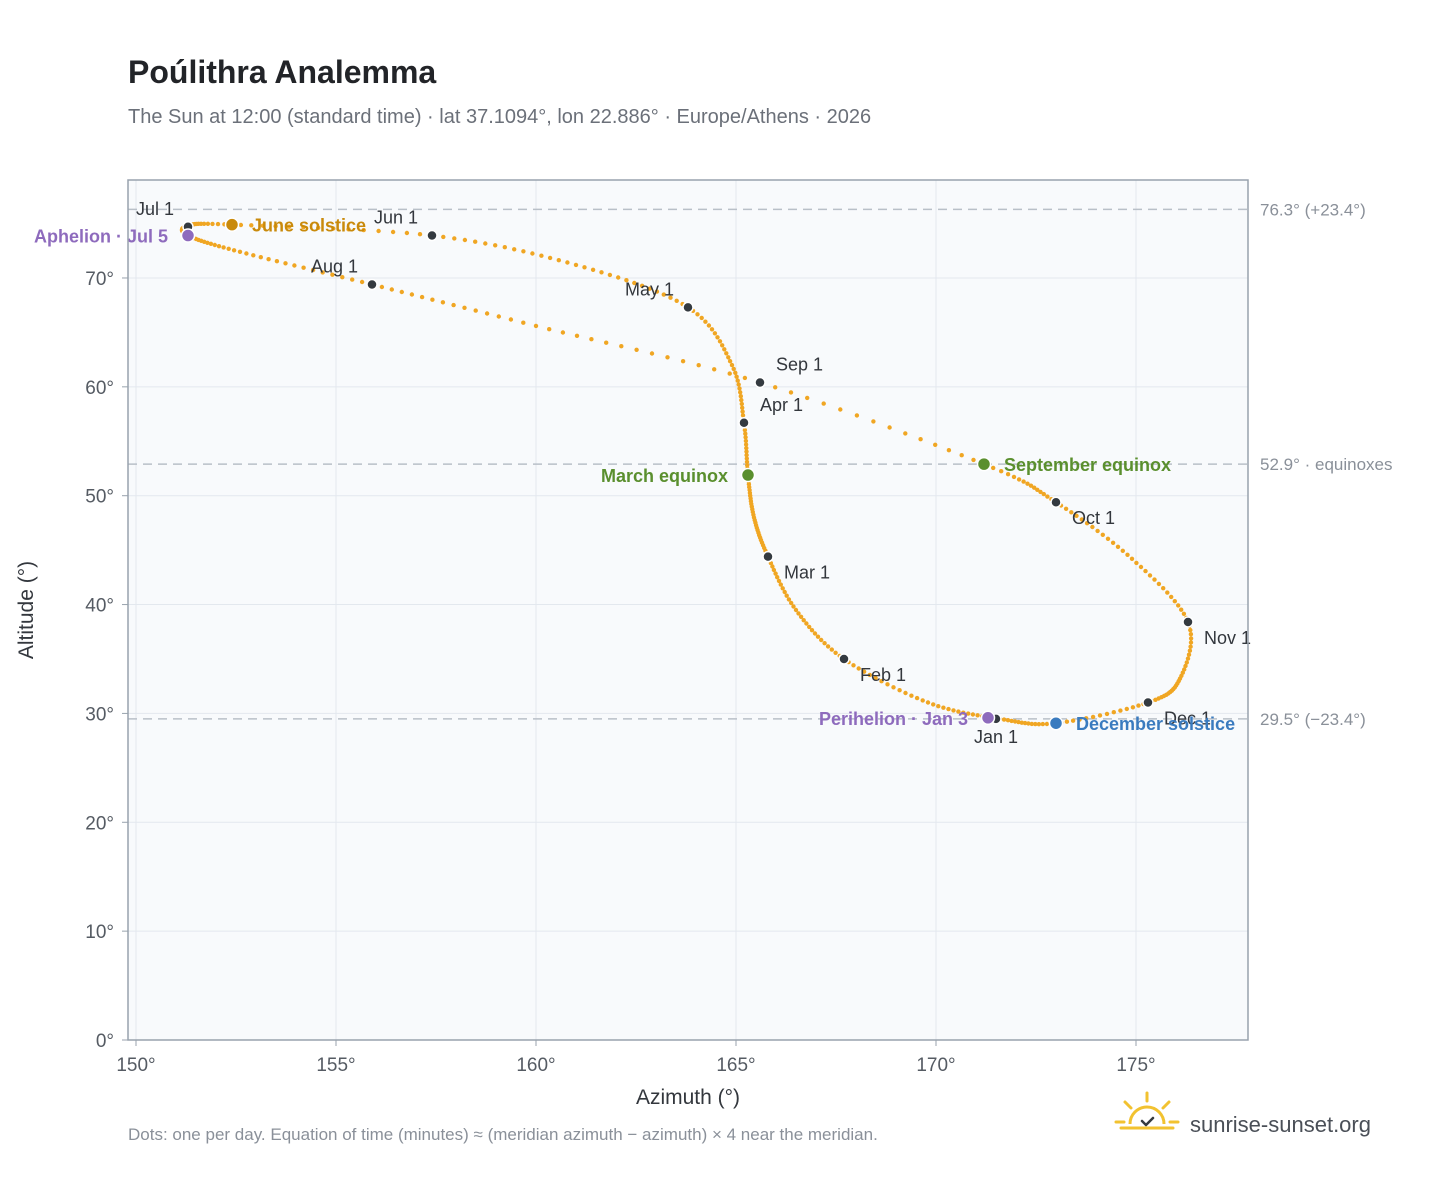  Describe the element at coordinates (1087, 465) in the screenshot. I see `event-marker-label: September equinox` at that location.